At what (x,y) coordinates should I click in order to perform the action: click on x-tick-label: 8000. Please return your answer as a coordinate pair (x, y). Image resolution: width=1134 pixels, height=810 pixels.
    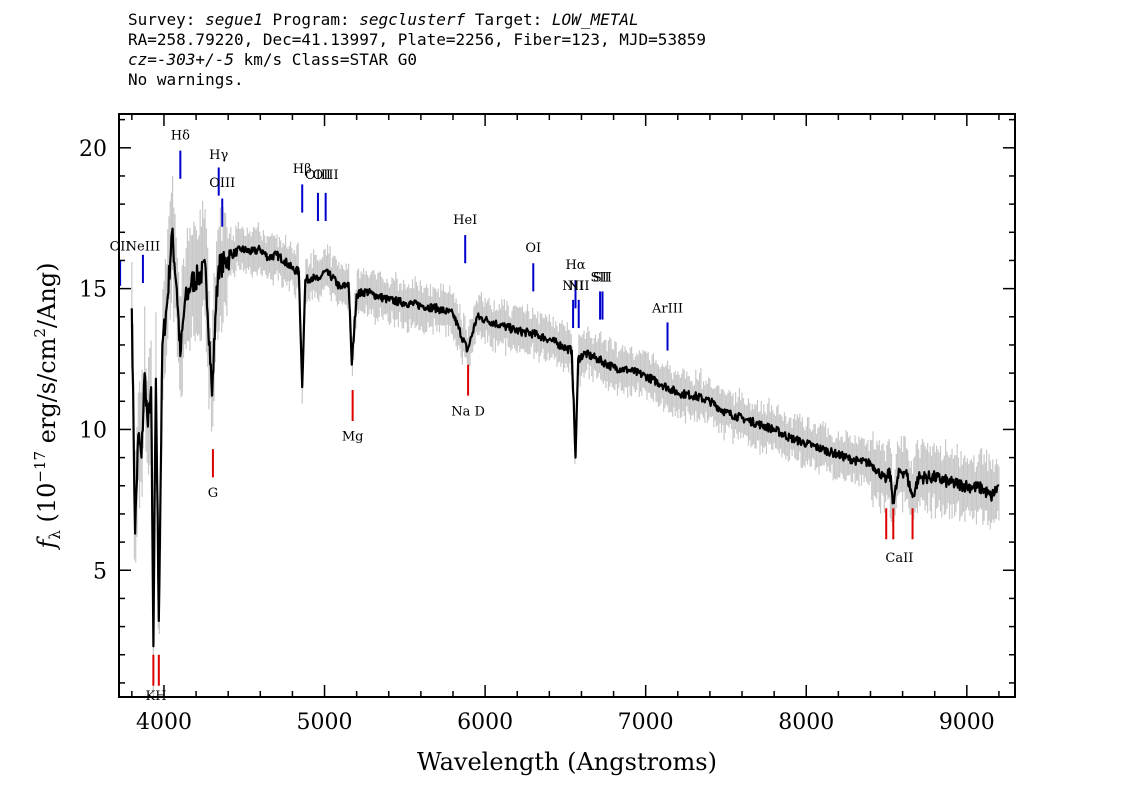
    Looking at the image, I should click on (806, 722).